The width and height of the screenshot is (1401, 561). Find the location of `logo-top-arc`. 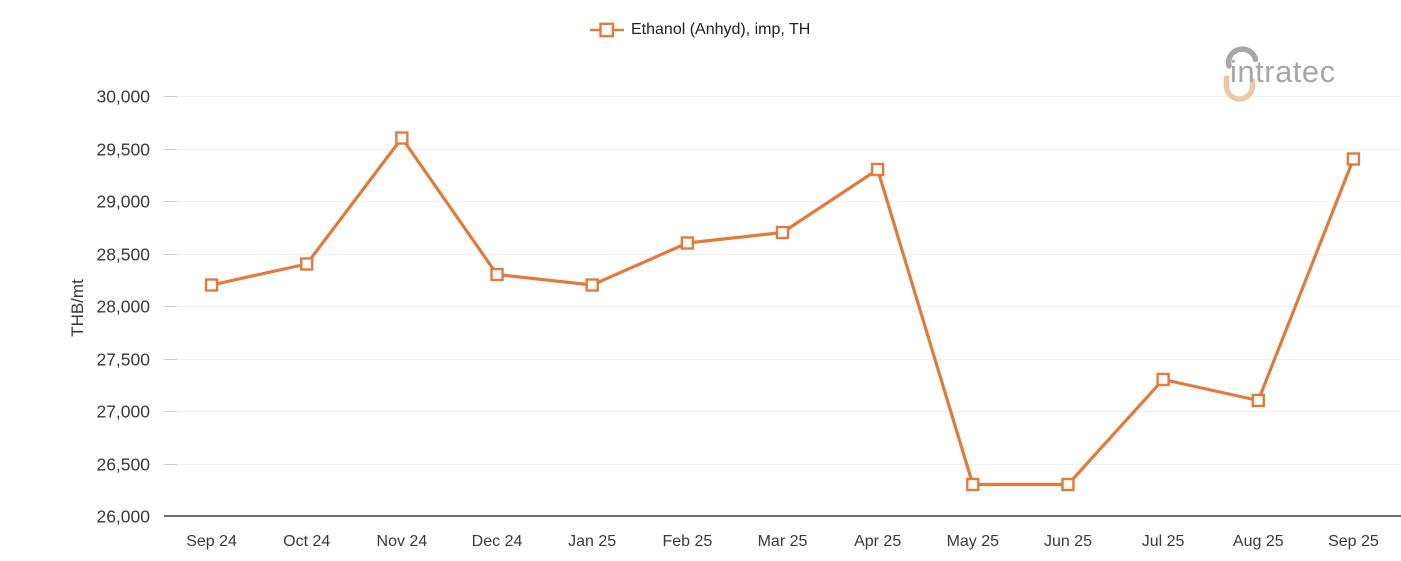

logo-top-arc is located at coordinates (1242, 57).